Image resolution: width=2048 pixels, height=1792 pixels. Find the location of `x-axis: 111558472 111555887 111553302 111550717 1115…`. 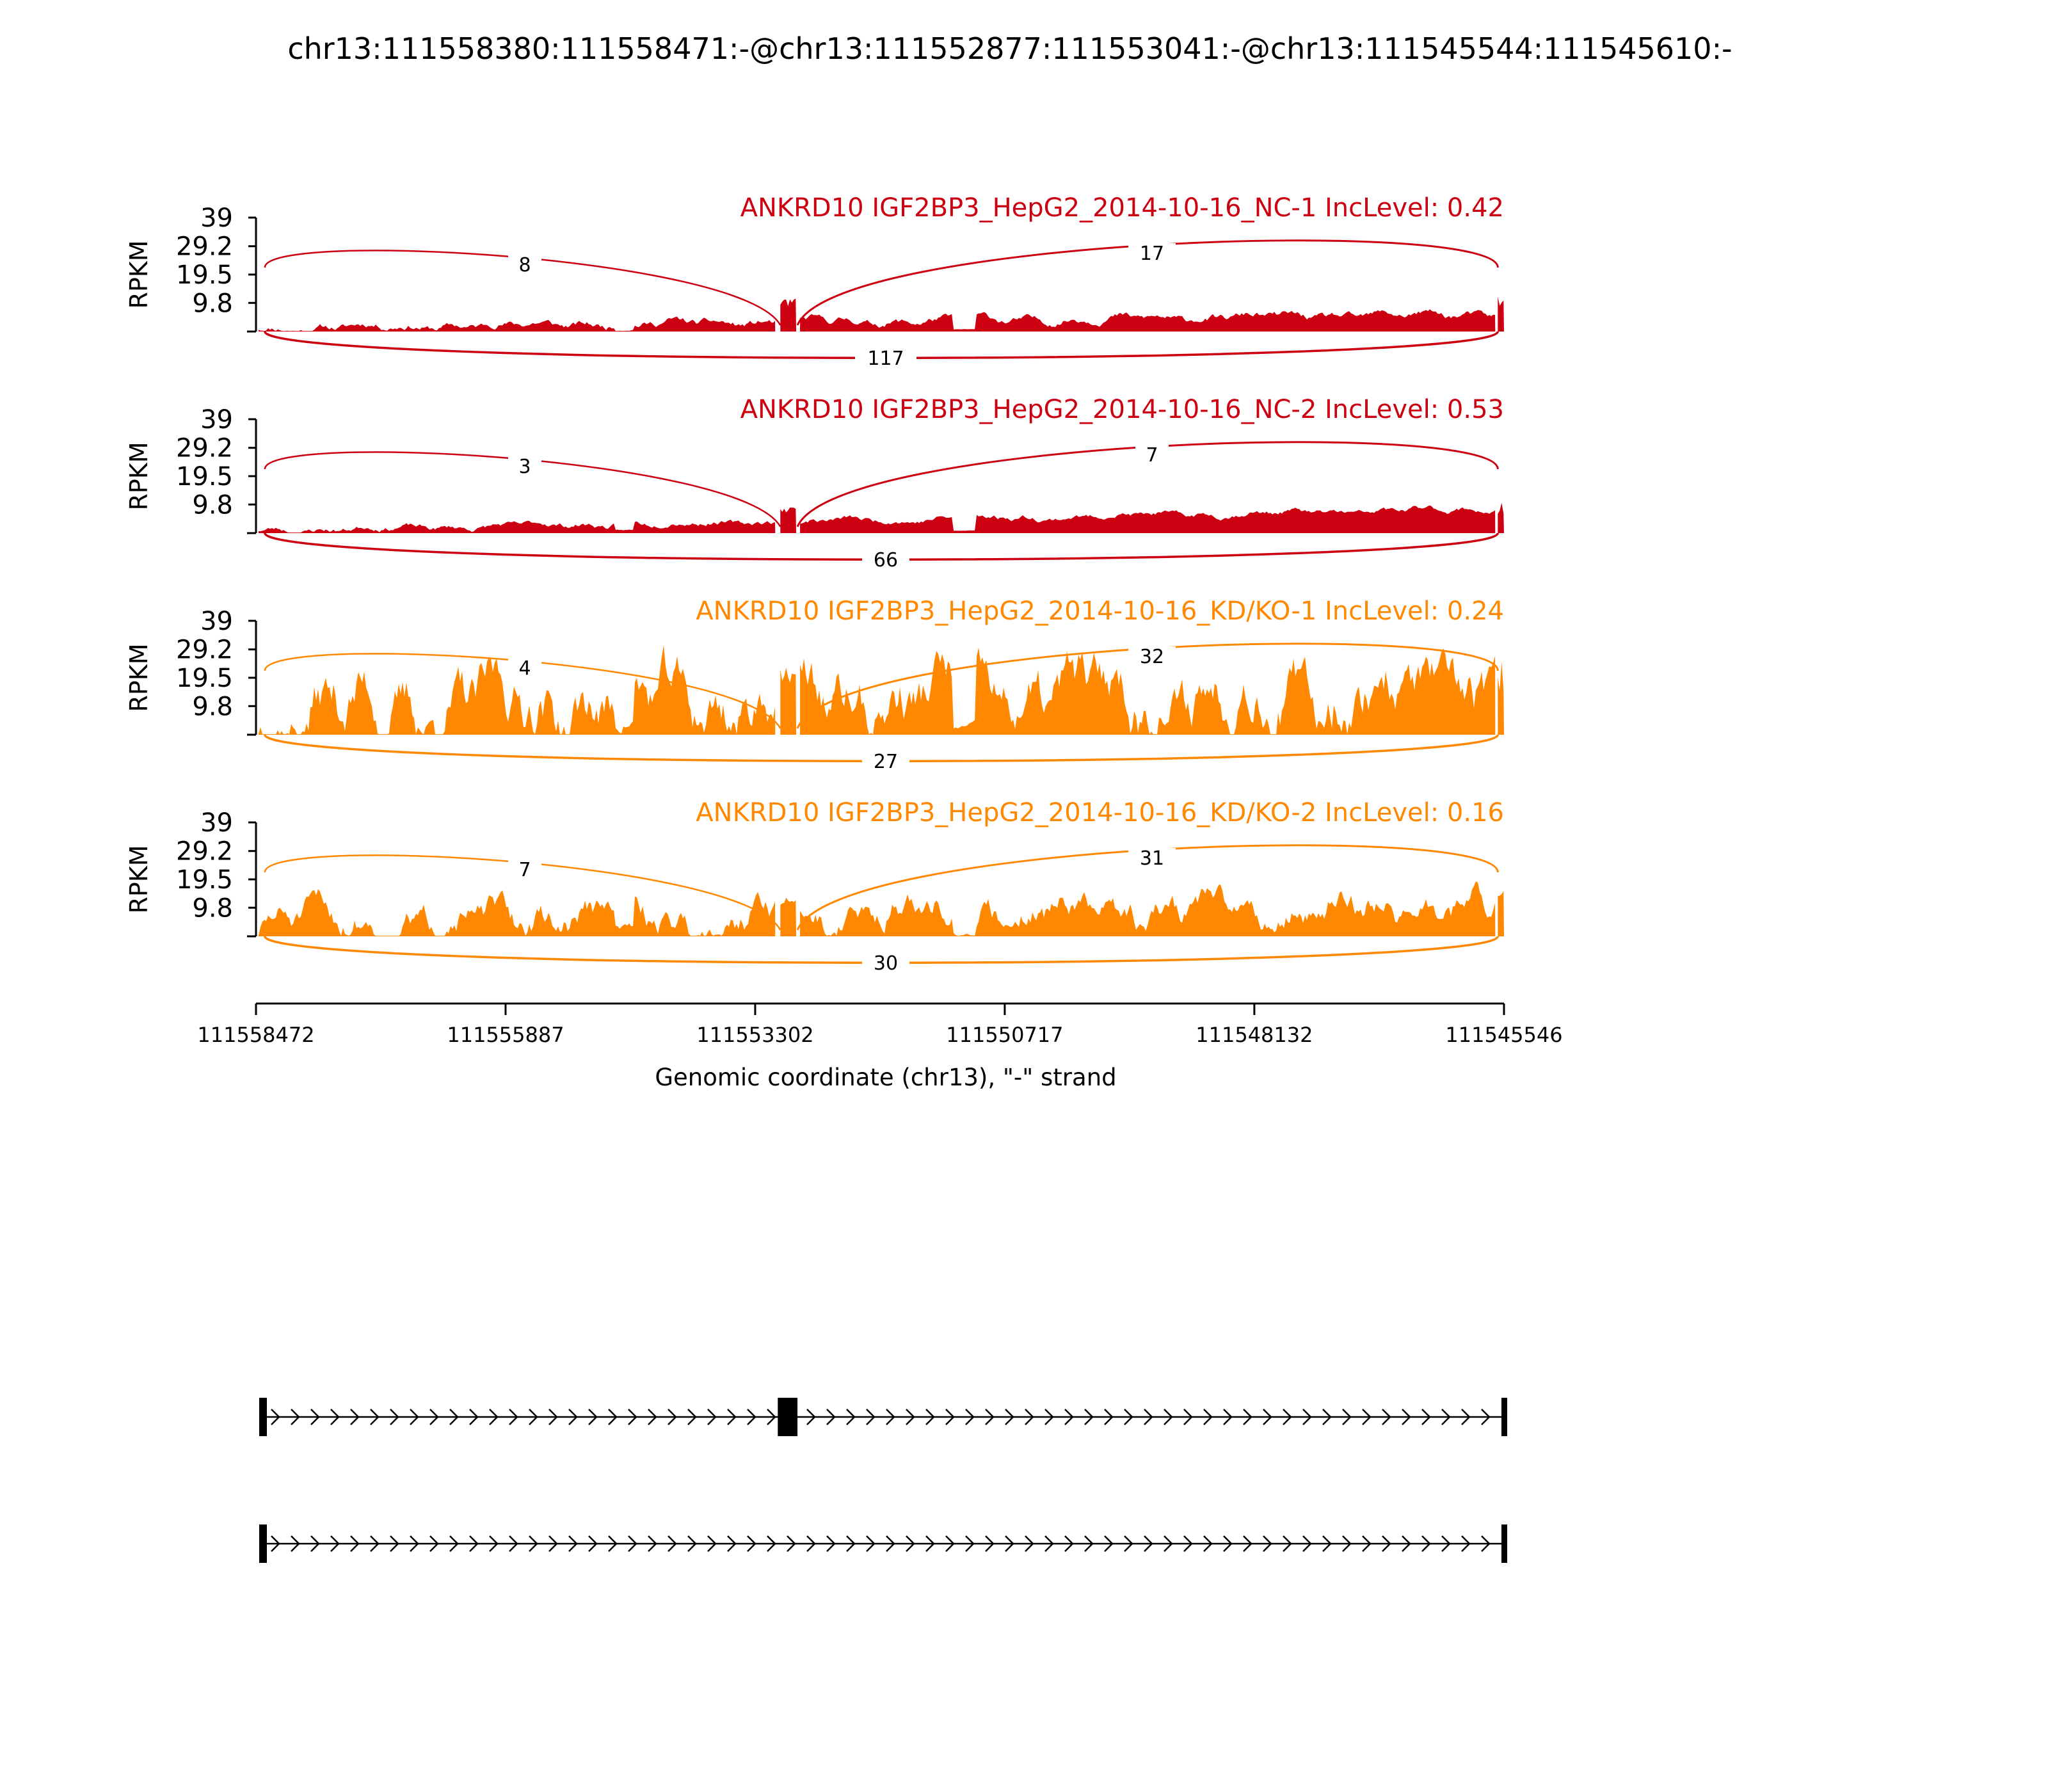

x-axis: 111558472 111555887 111553302 111550717 1115… is located at coordinates (880, 1024).